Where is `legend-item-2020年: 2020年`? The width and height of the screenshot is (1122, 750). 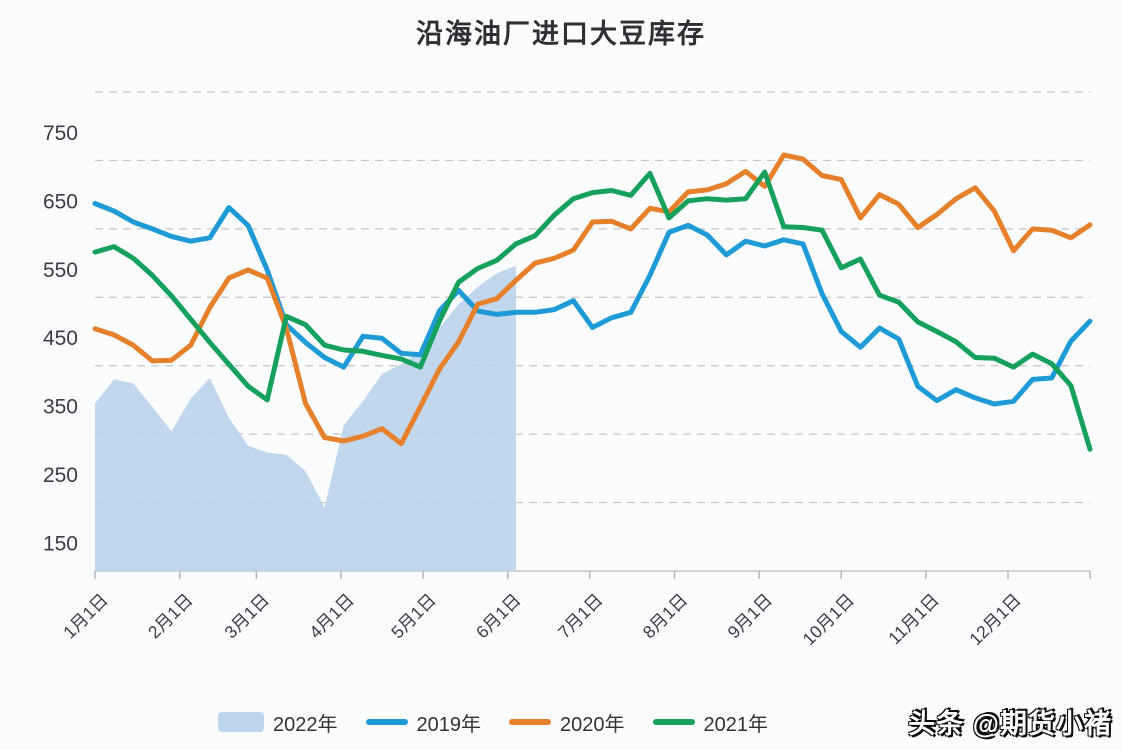 legend-item-2020年: 2020年 is located at coordinates (567, 722).